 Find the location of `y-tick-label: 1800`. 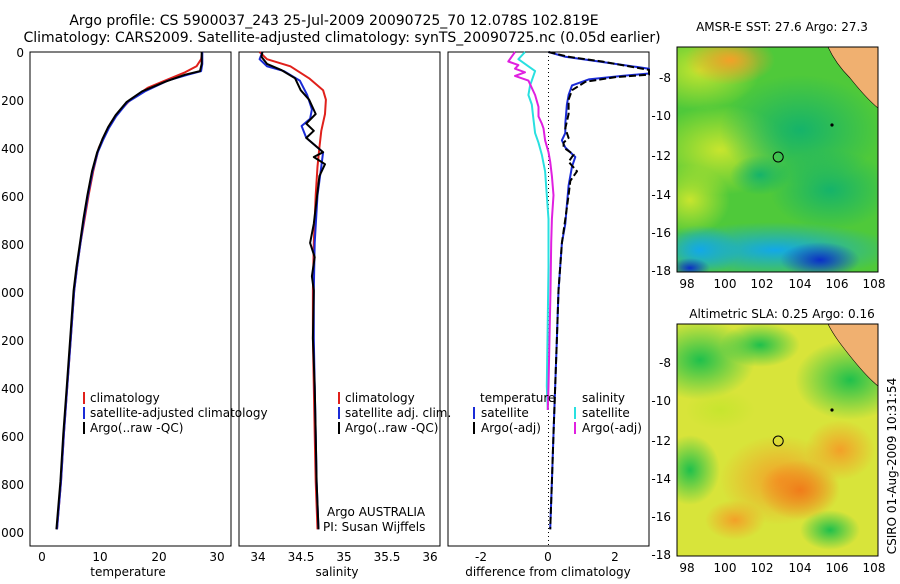

y-tick-label: 1800 is located at coordinates (12, 485).